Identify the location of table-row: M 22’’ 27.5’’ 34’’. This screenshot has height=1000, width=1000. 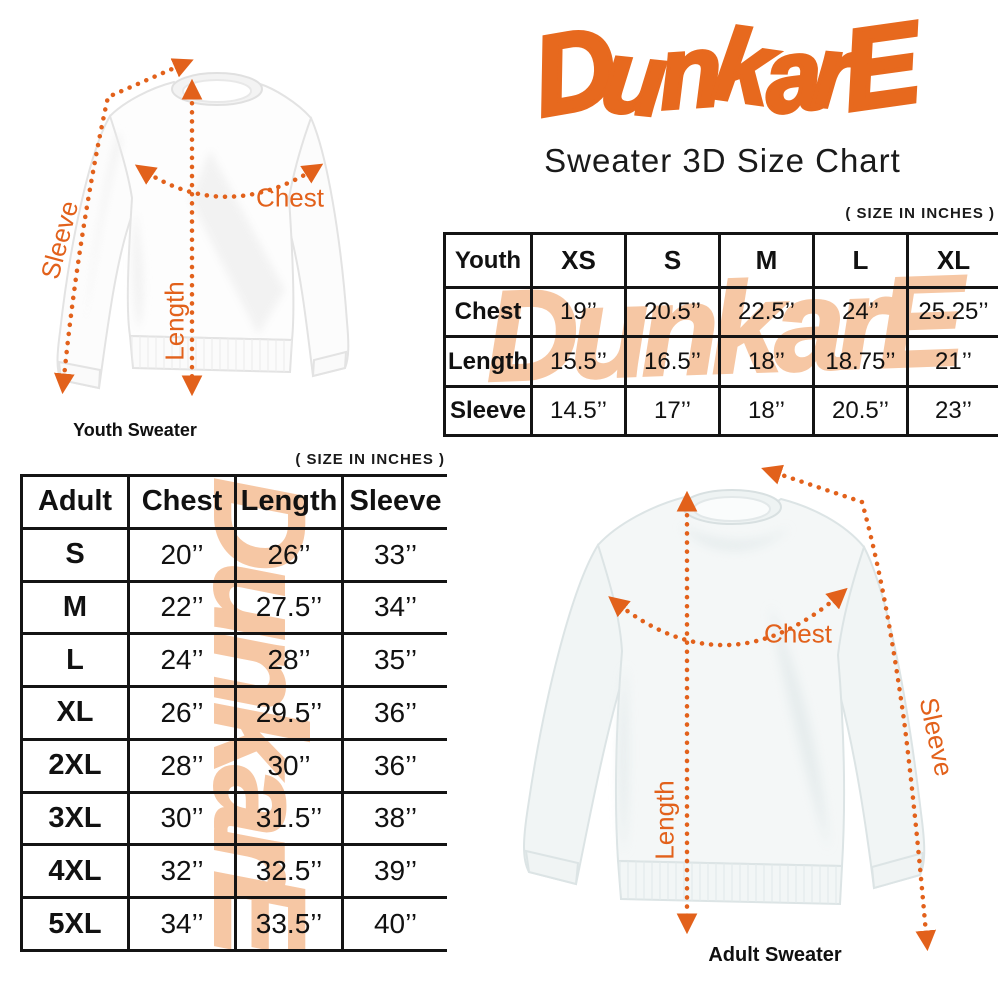
(233, 607).